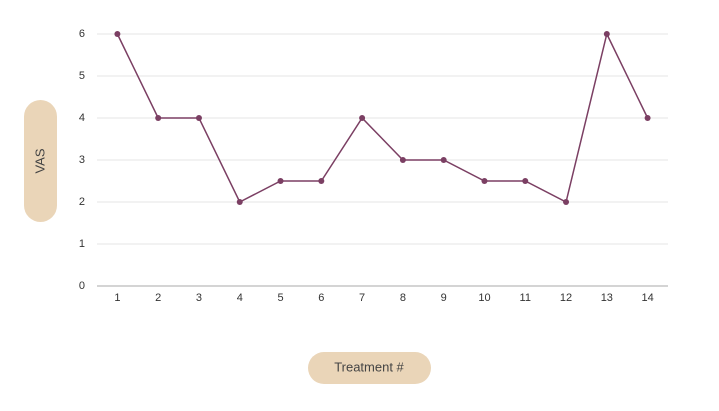 This screenshot has width=719, height=411. I want to click on y-tick-label: 5, so click(82, 76).